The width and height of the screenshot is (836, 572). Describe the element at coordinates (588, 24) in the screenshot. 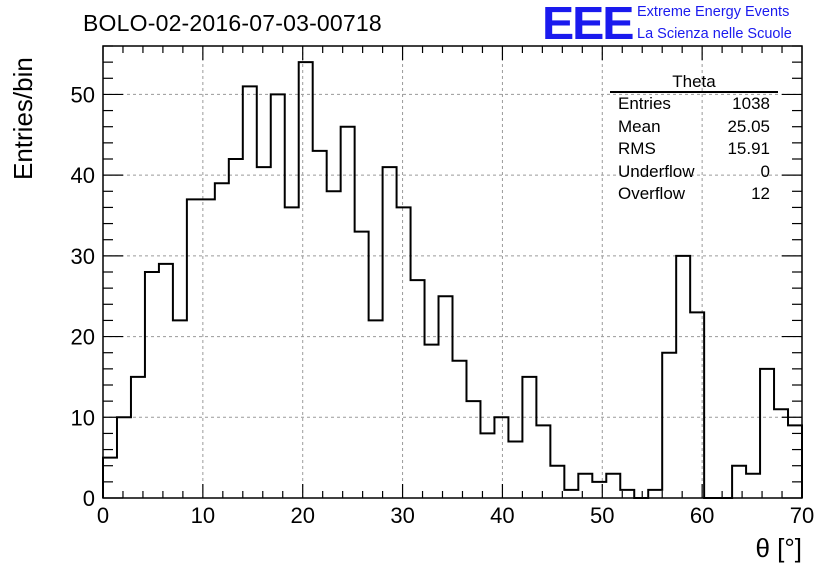

I see `eee-logo-mark: EEE` at that location.